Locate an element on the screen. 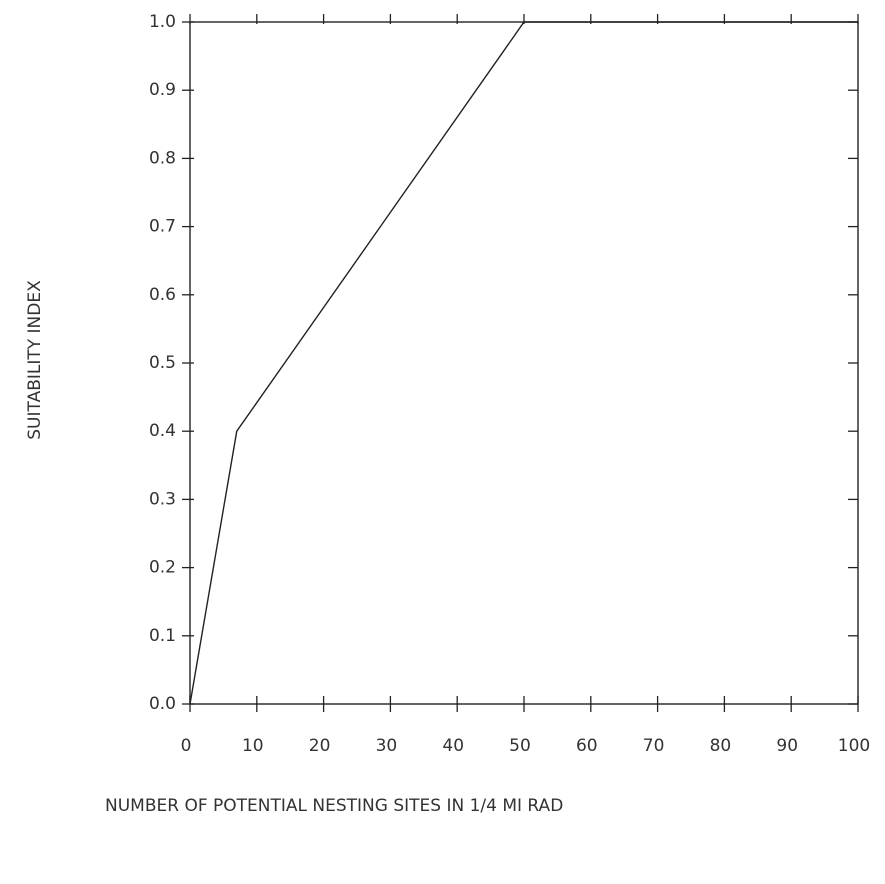 The height and width of the screenshot is (884, 885). x-tick-label: 40 is located at coordinates (453, 746).